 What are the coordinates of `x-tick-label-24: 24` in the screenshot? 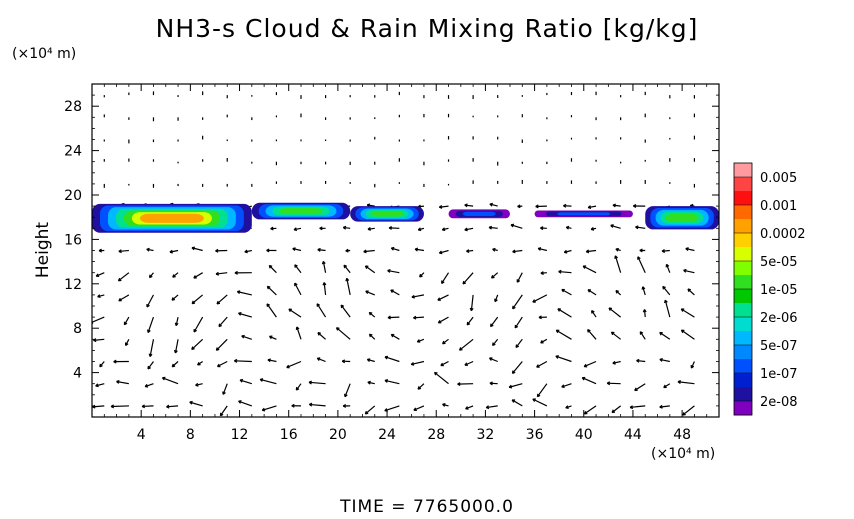 It's located at (387, 435).